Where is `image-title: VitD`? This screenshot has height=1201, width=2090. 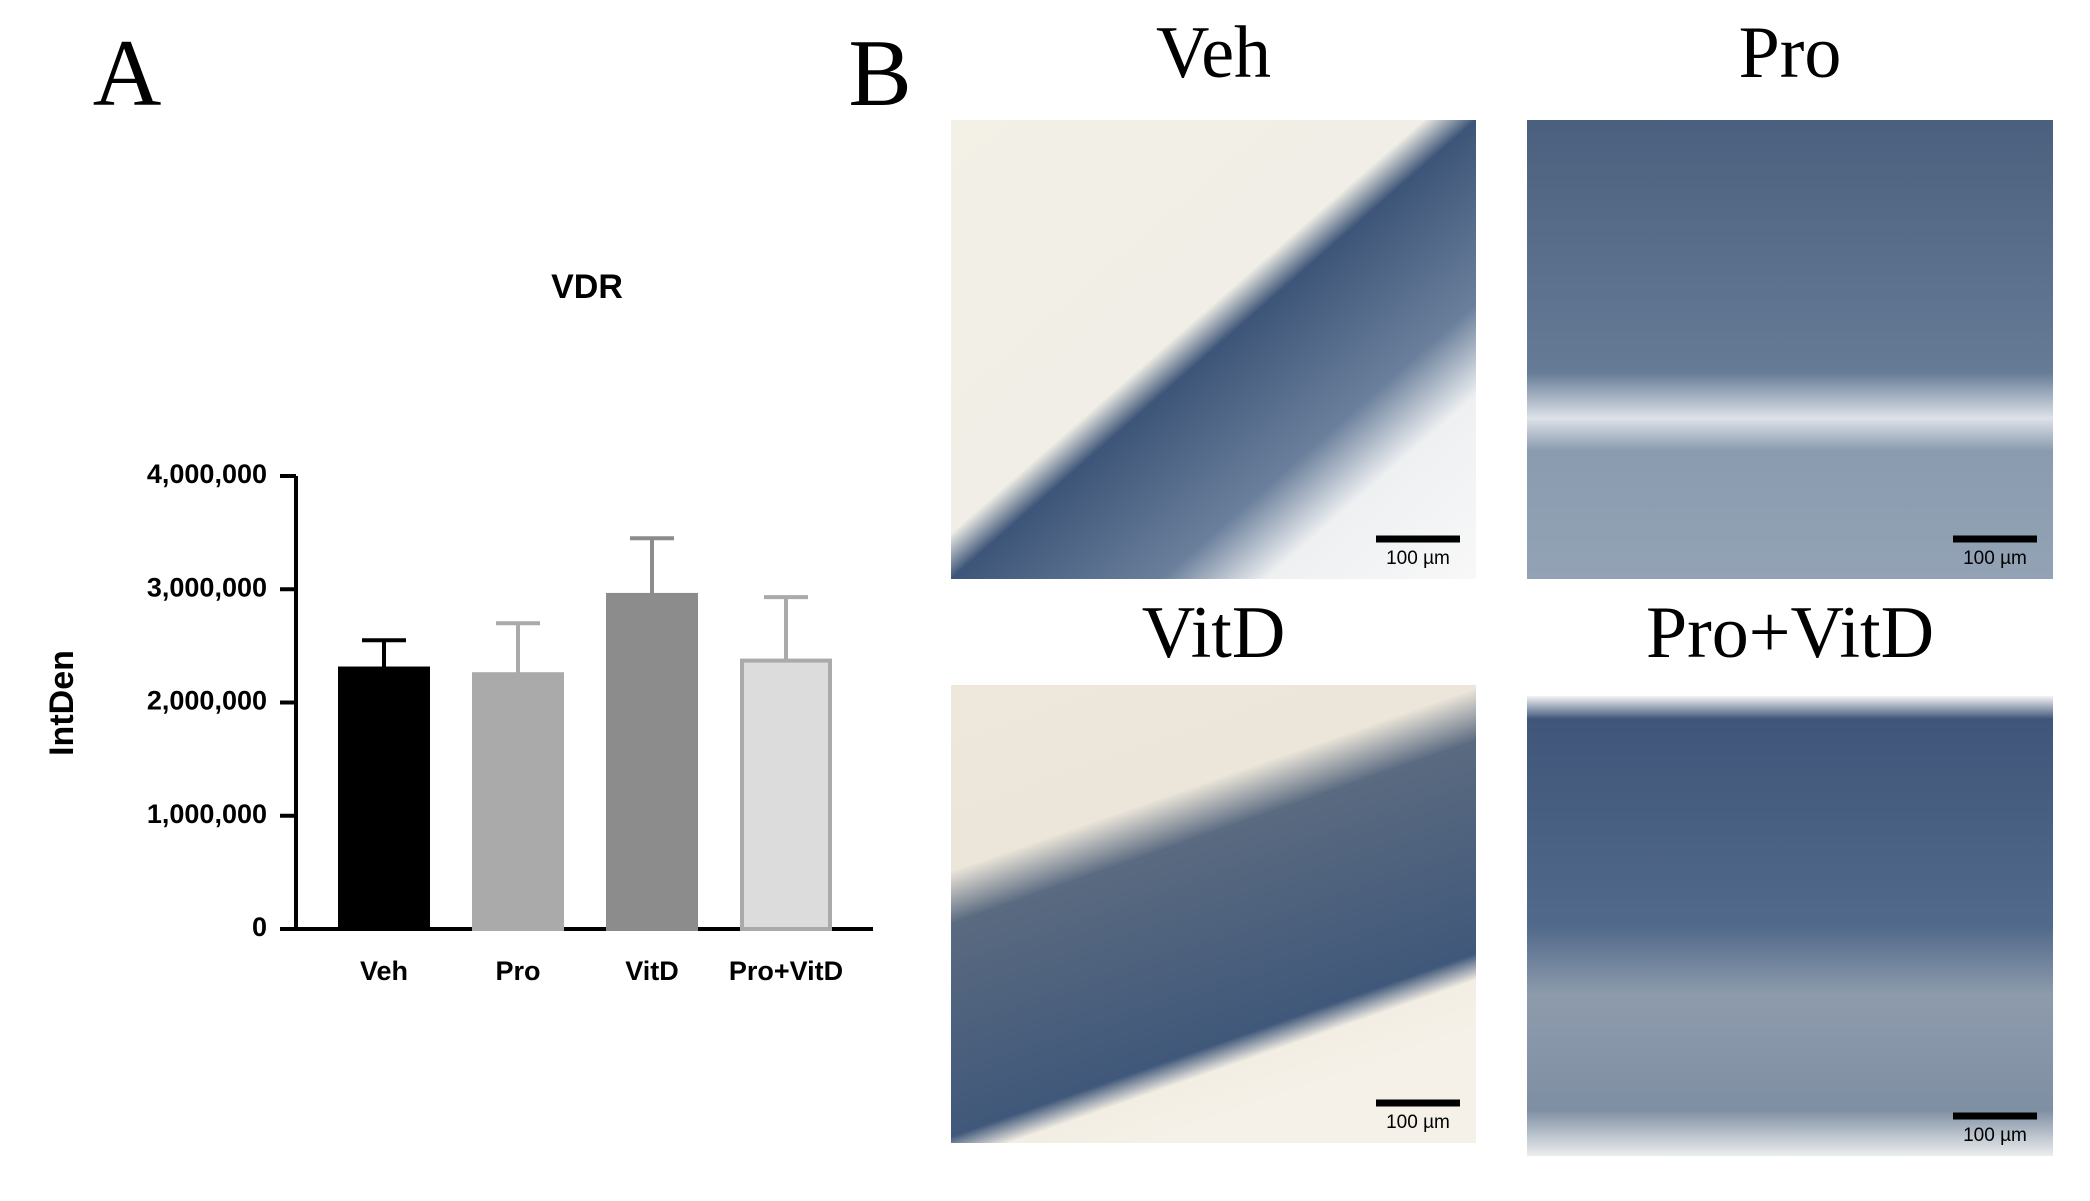
image-title: VitD is located at coordinates (1214, 633).